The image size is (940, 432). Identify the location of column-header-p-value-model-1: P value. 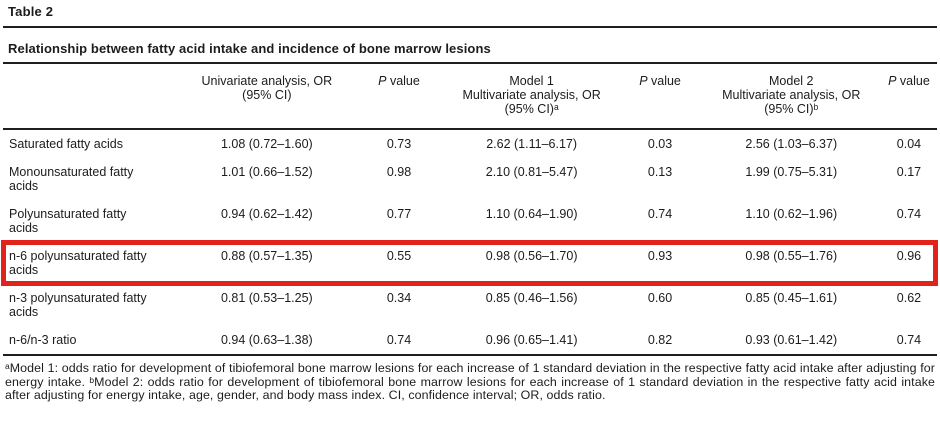
(660, 81).